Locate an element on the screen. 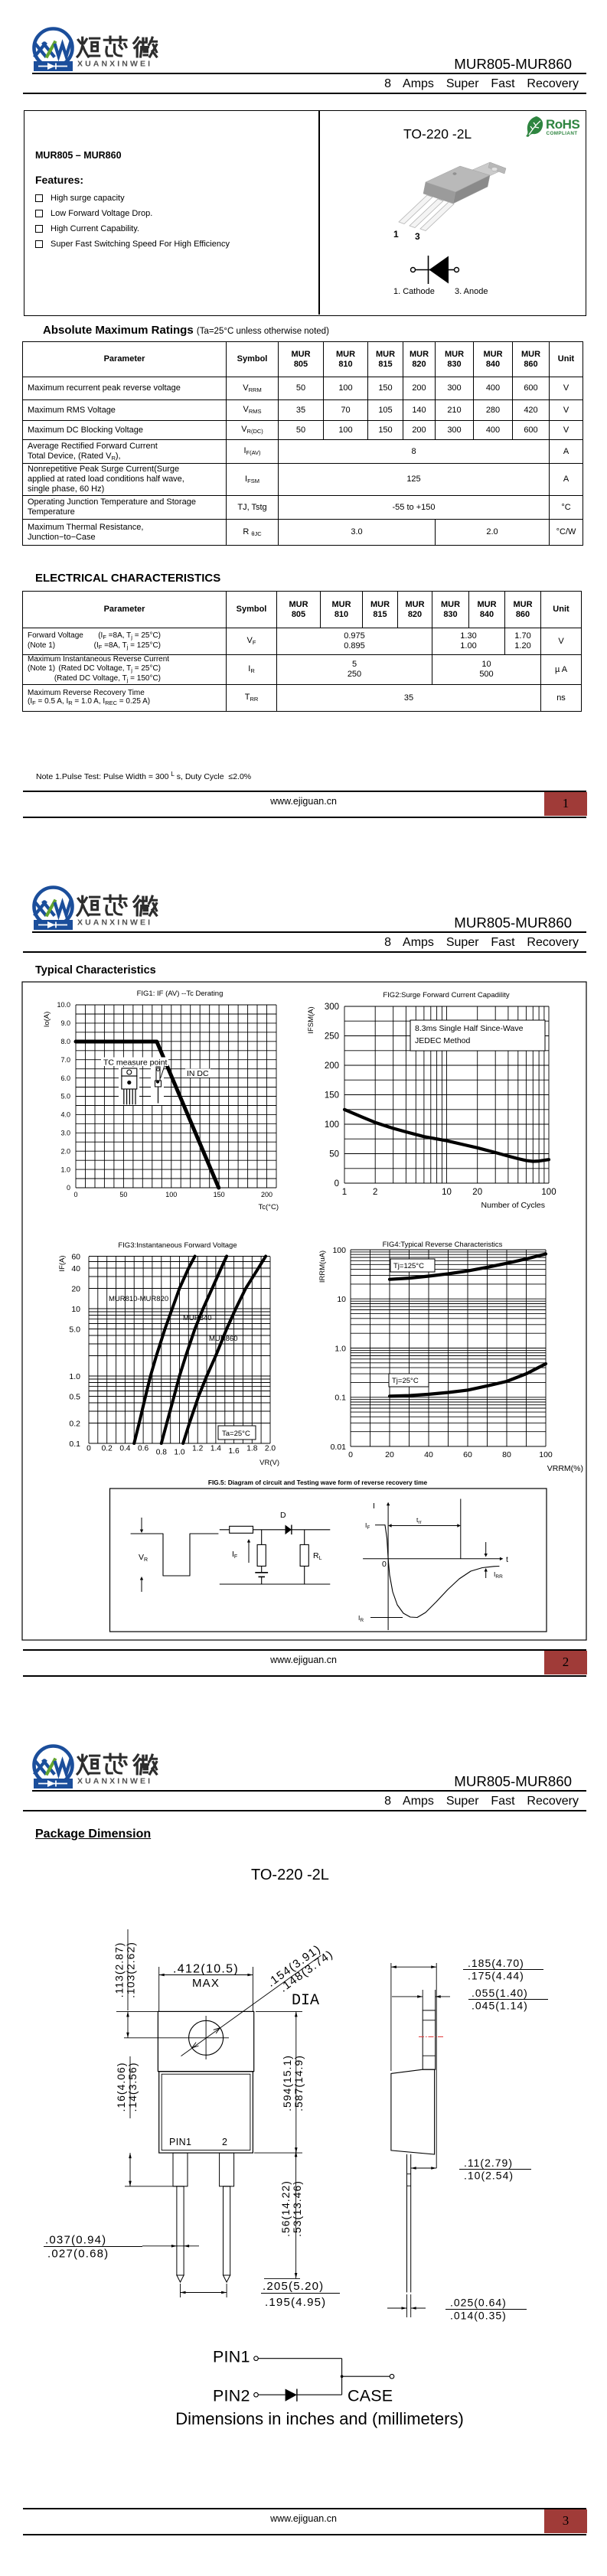  svg-text: IF(A) is located at coordinates (63, 1263).